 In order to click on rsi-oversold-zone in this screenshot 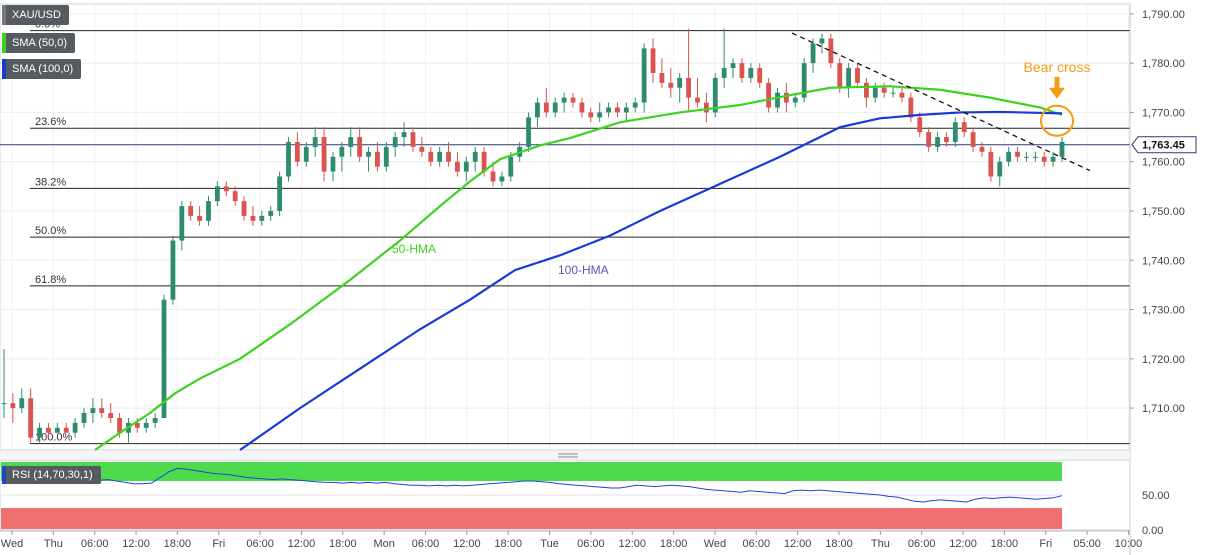, I will do `click(531, 518)`.